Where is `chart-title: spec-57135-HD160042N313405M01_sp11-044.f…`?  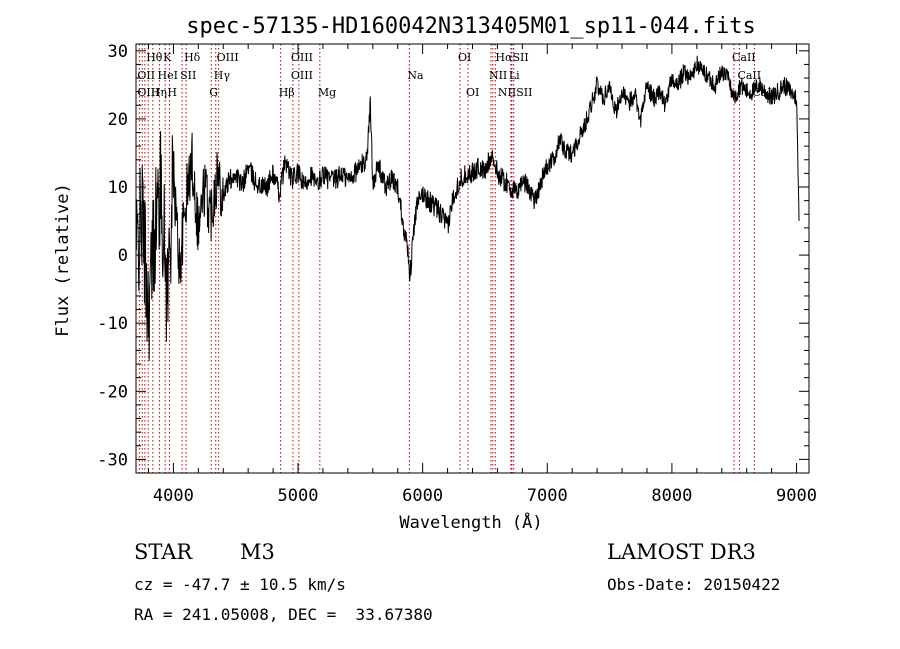 chart-title: spec-57135-HD160042N313405M01_sp11-044.f… is located at coordinates (471, 26).